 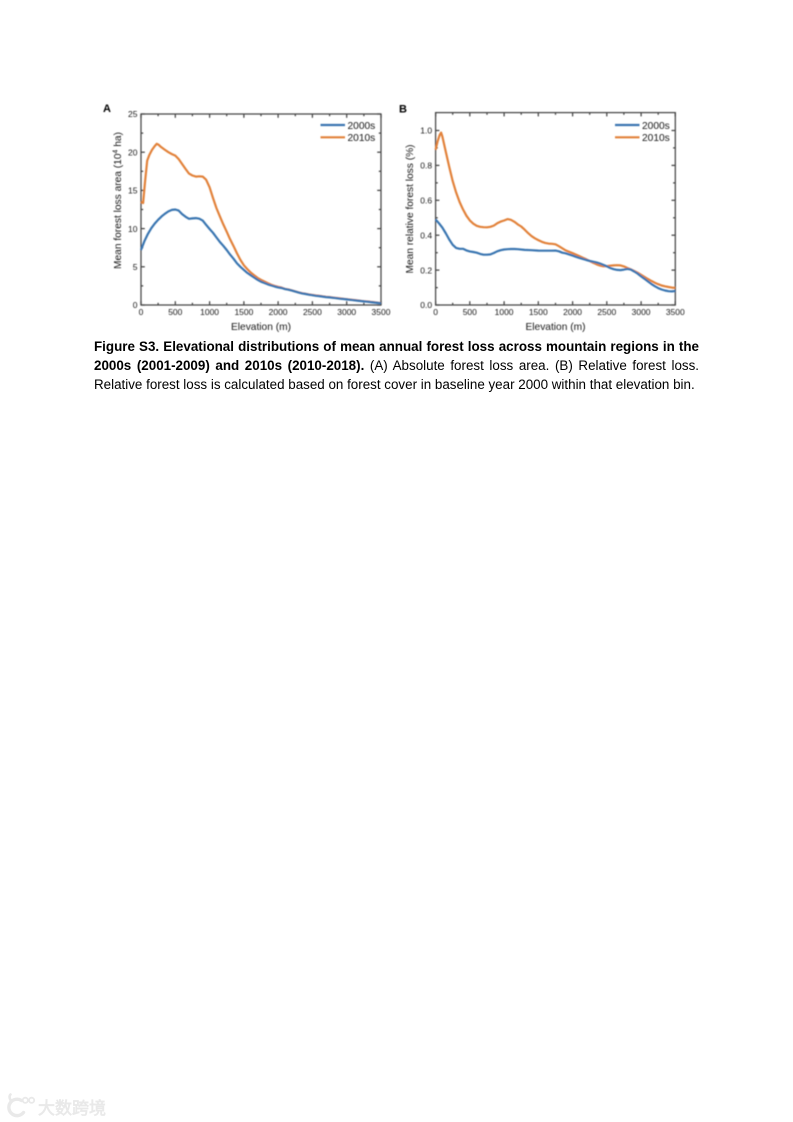 I want to click on svg-text: 1.0, so click(x=426, y=131).